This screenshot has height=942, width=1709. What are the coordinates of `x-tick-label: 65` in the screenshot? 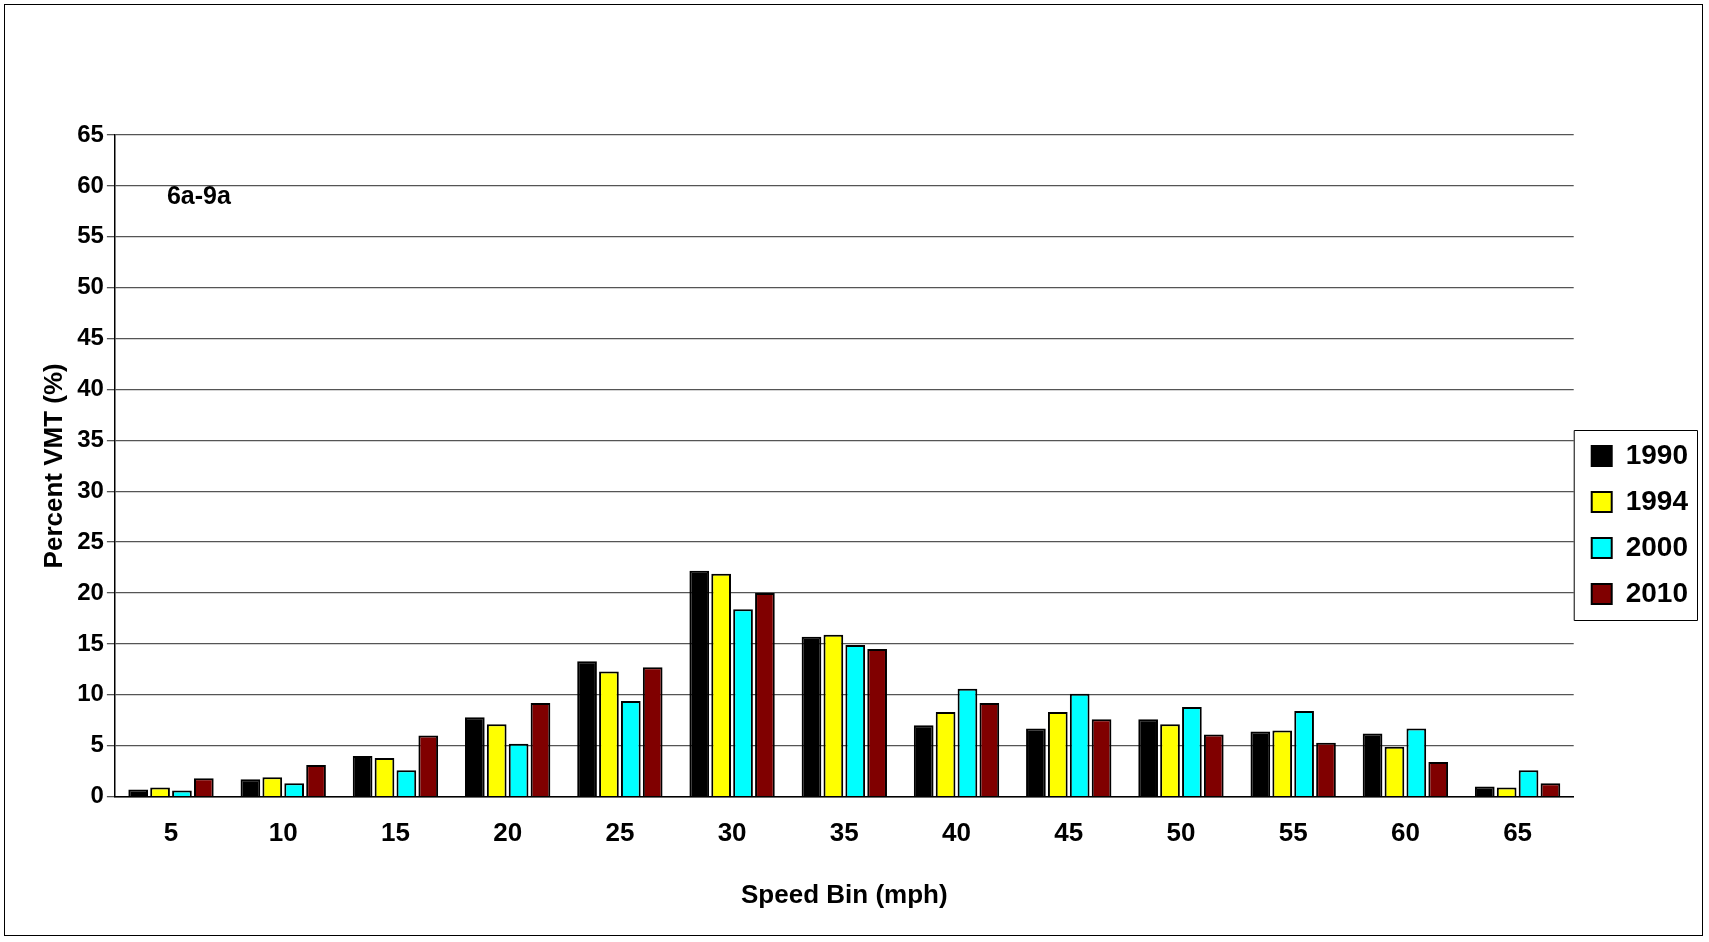 It's located at (1518, 832).